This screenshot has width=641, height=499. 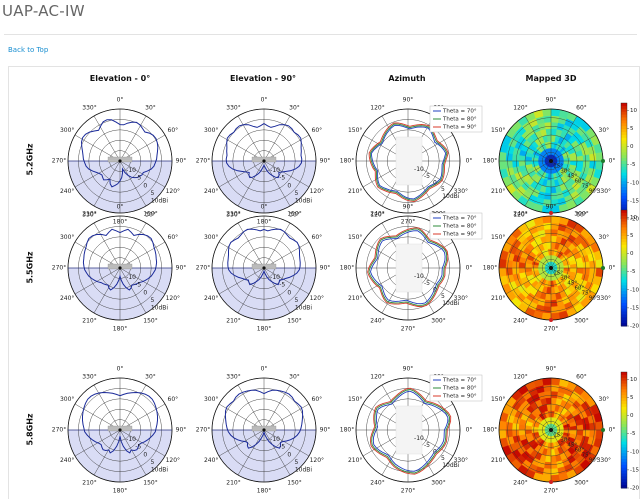 I want to click on colorbar-tick-label: -20, so click(x=634, y=327).